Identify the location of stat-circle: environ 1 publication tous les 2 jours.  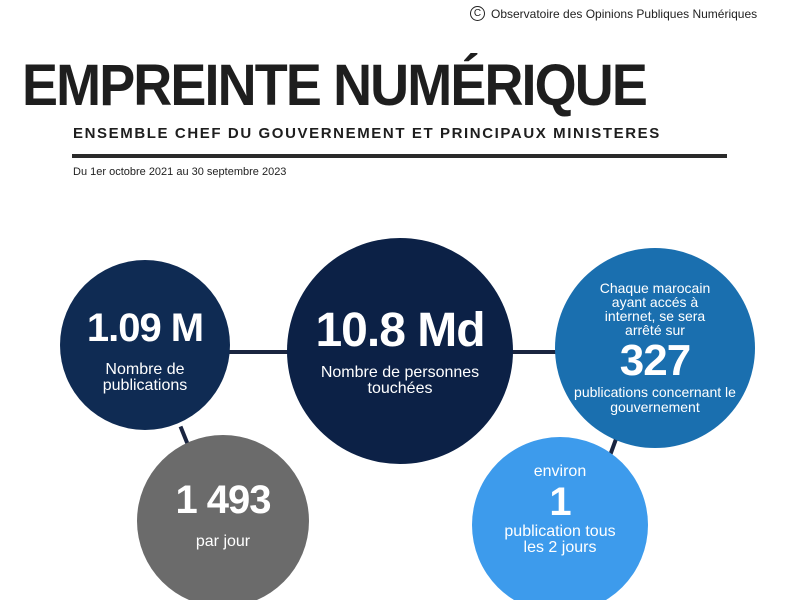
(560, 518).